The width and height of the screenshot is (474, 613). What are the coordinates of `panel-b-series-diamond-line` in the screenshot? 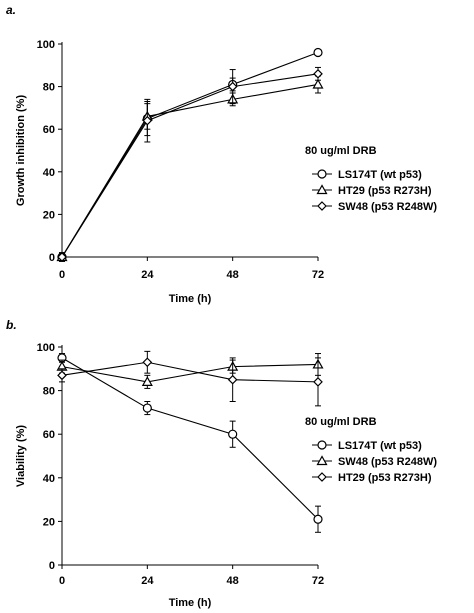 It's located at (190, 372).